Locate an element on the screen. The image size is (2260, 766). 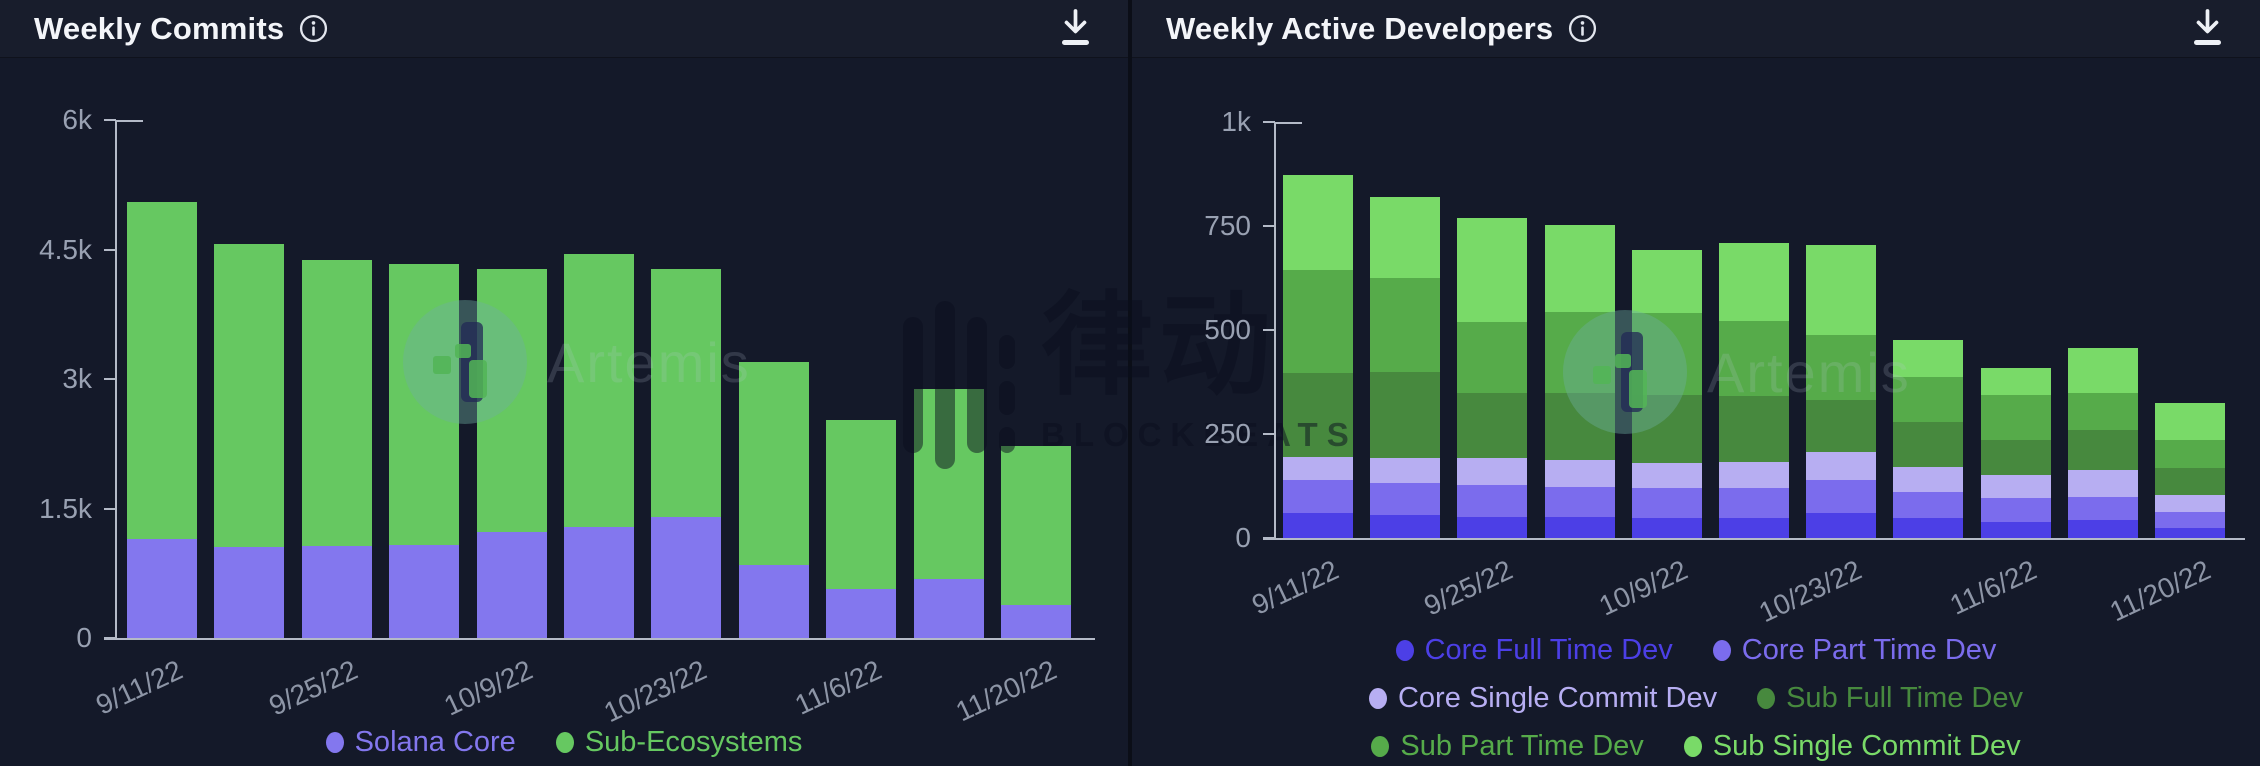
legend-label: Core Single Commit Dev is located at coordinates (1557, 698).